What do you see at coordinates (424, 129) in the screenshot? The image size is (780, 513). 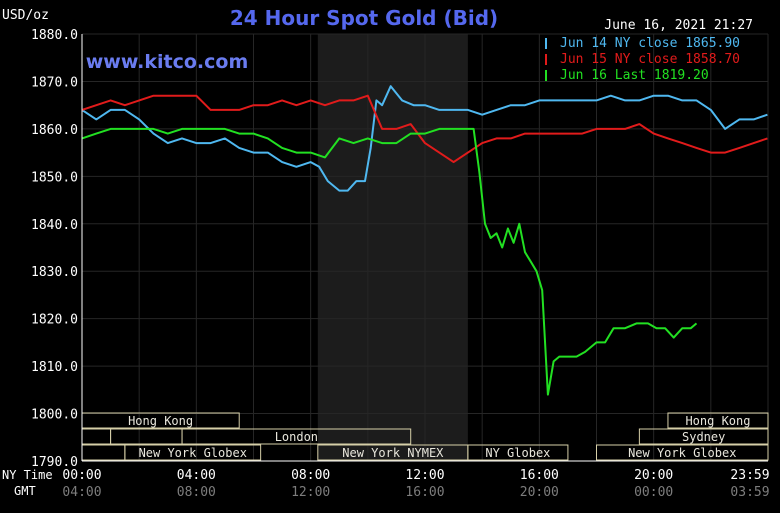 I see `series-line` at bounding box center [424, 129].